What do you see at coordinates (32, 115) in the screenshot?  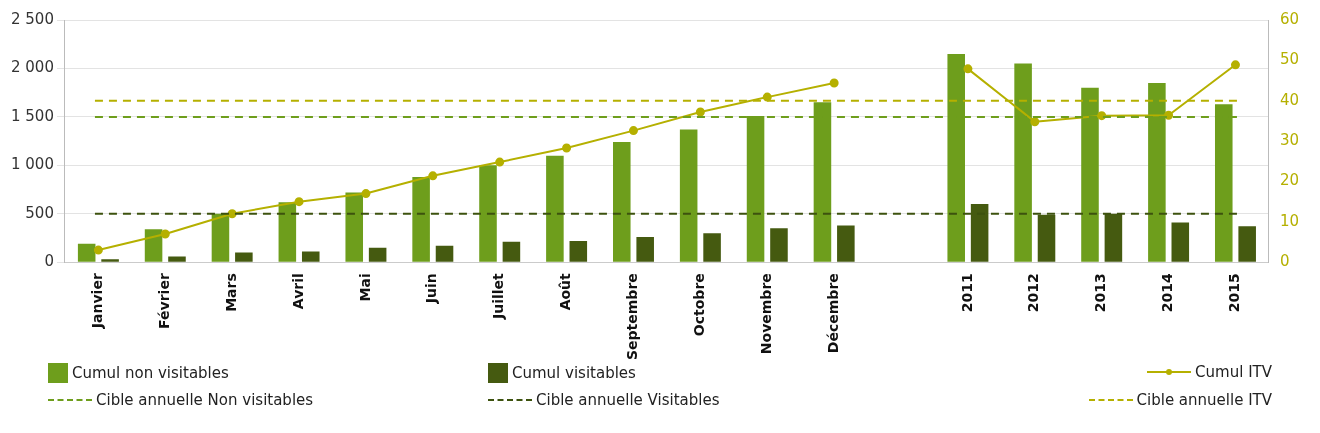 I see `y-tick-label: 1 500` at bounding box center [32, 115].